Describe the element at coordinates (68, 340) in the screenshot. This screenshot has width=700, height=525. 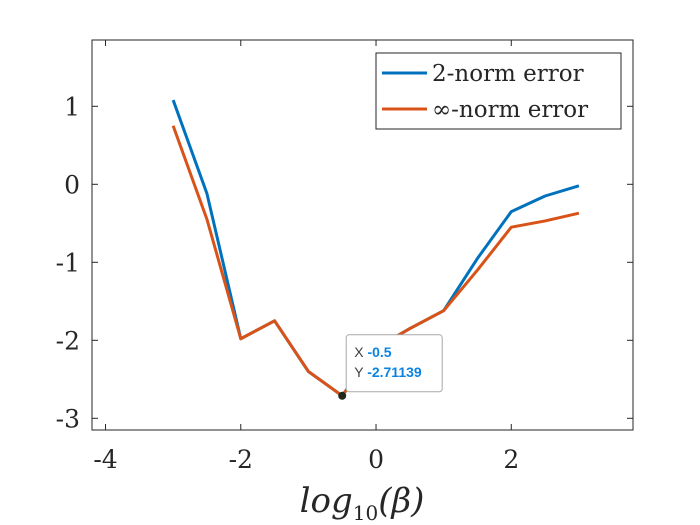
I see `y-tick-label: -2` at that location.